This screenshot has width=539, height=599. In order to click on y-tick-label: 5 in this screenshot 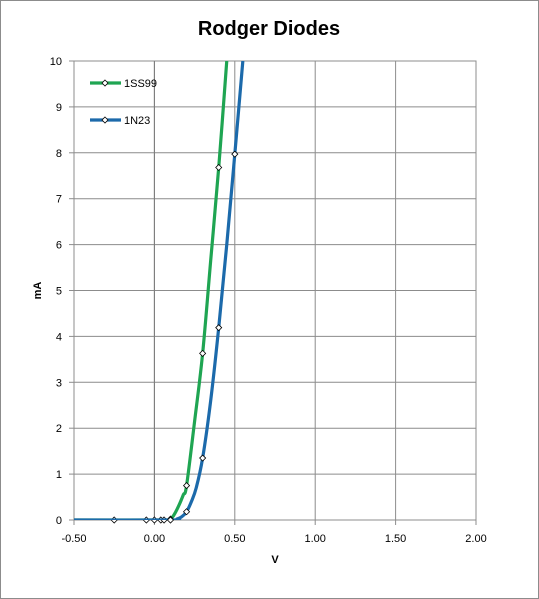, I will do `click(59, 292)`.